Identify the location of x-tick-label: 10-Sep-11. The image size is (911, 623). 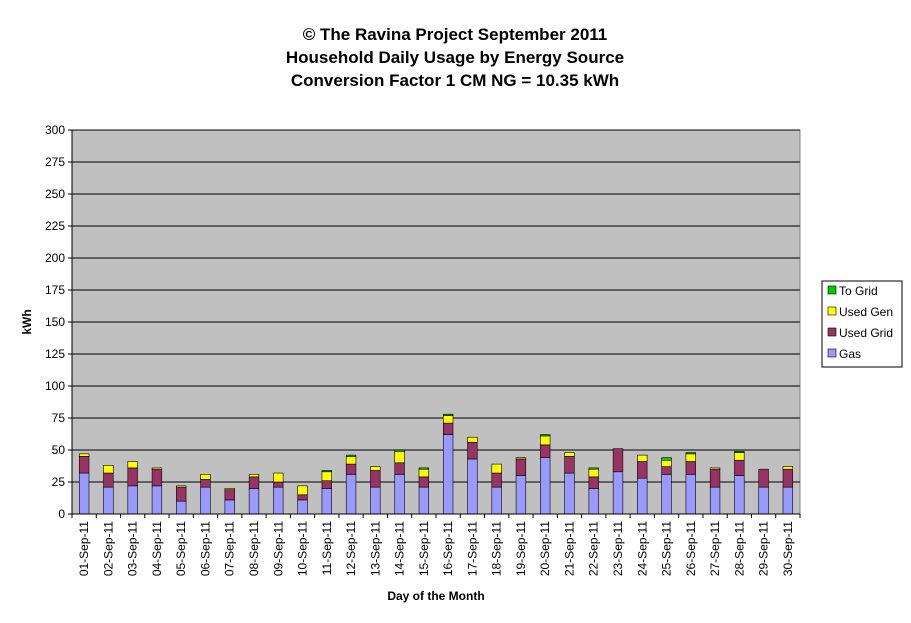
(303, 548).